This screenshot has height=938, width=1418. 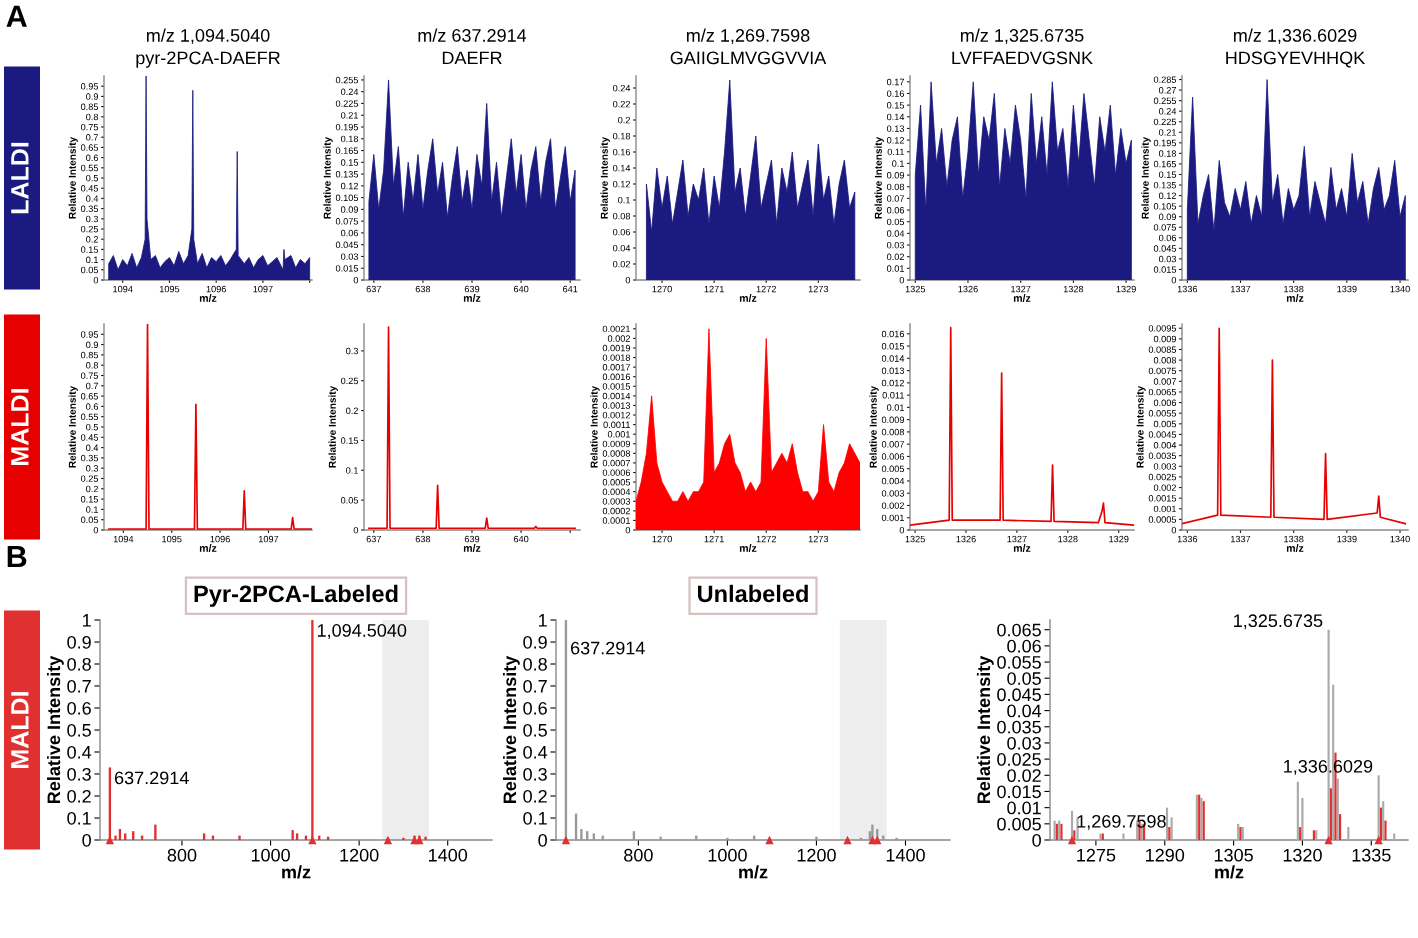 I want to click on annotation: 1,325.6735, so click(x=1278, y=622).